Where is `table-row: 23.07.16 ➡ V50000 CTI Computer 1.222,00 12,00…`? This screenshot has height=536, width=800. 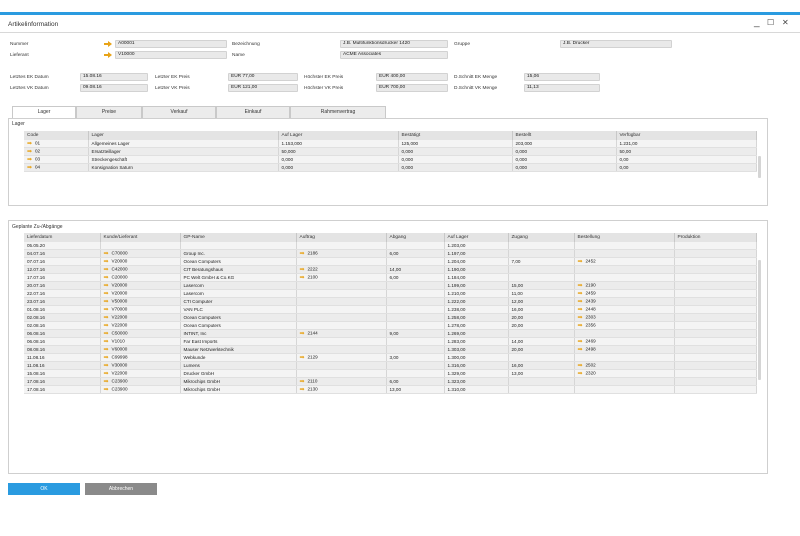 table-row: 23.07.16 ➡ V50000 CTI Computer 1.222,00 12,00… is located at coordinates (390, 301).